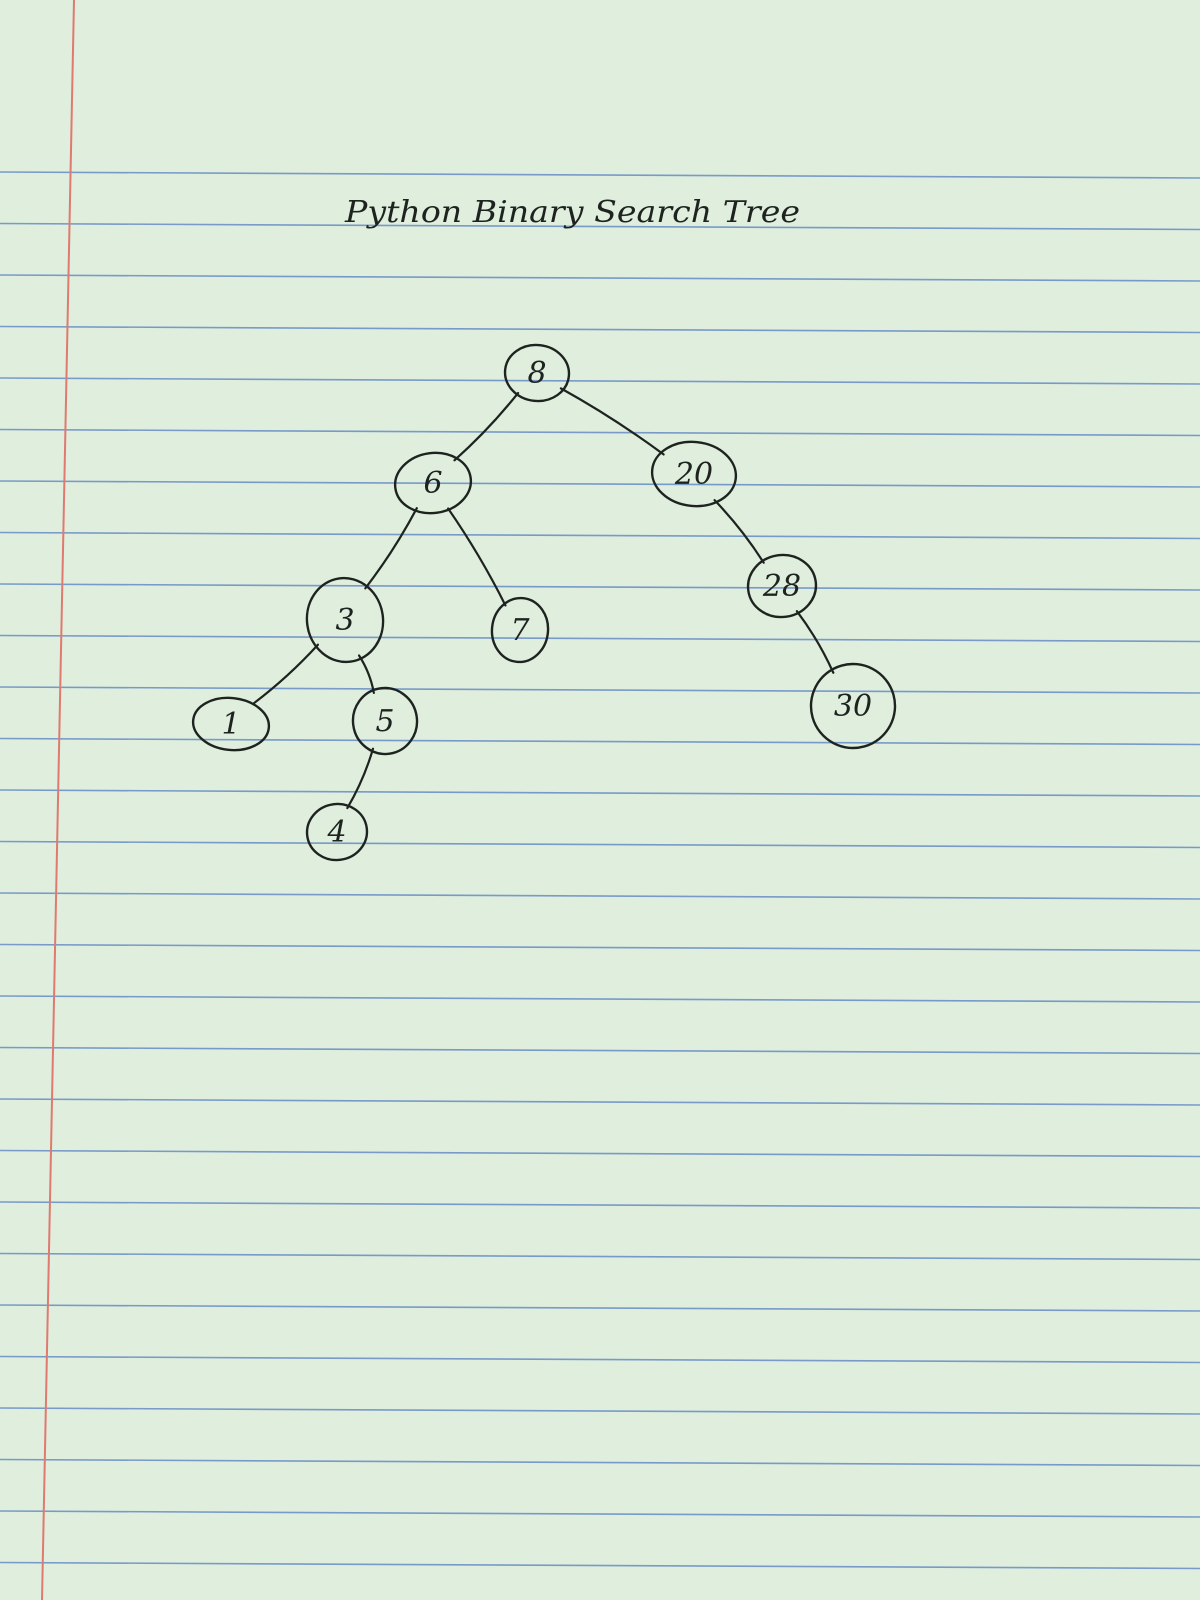 Image resolution: width=1200 pixels, height=1600 pixels. I want to click on tree-node-5: 5, so click(385, 721).